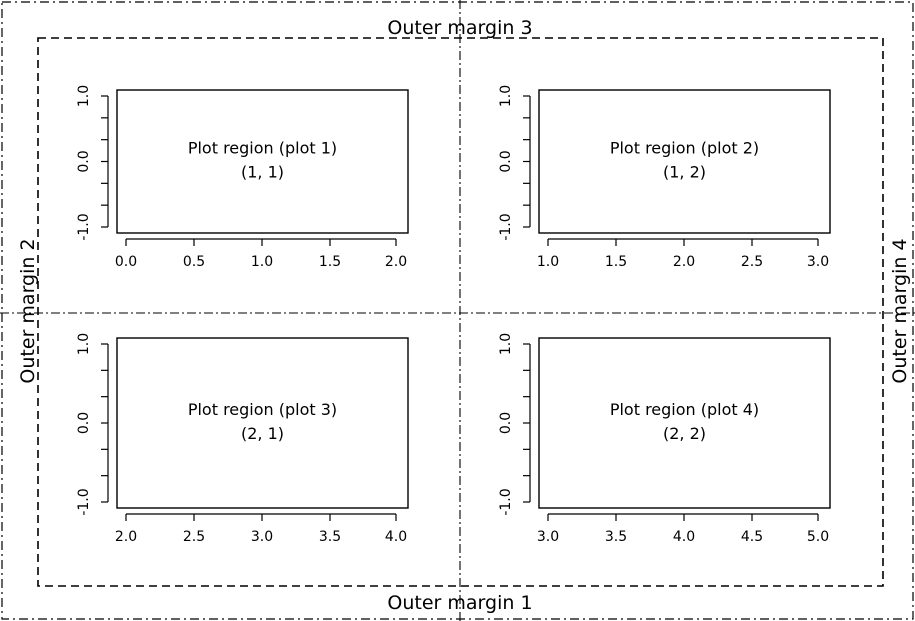 The image size is (915, 621). Describe the element at coordinates (459, 28) in the screenshot. I see `outer-margin-3-label: Outer margin 3` at that location.